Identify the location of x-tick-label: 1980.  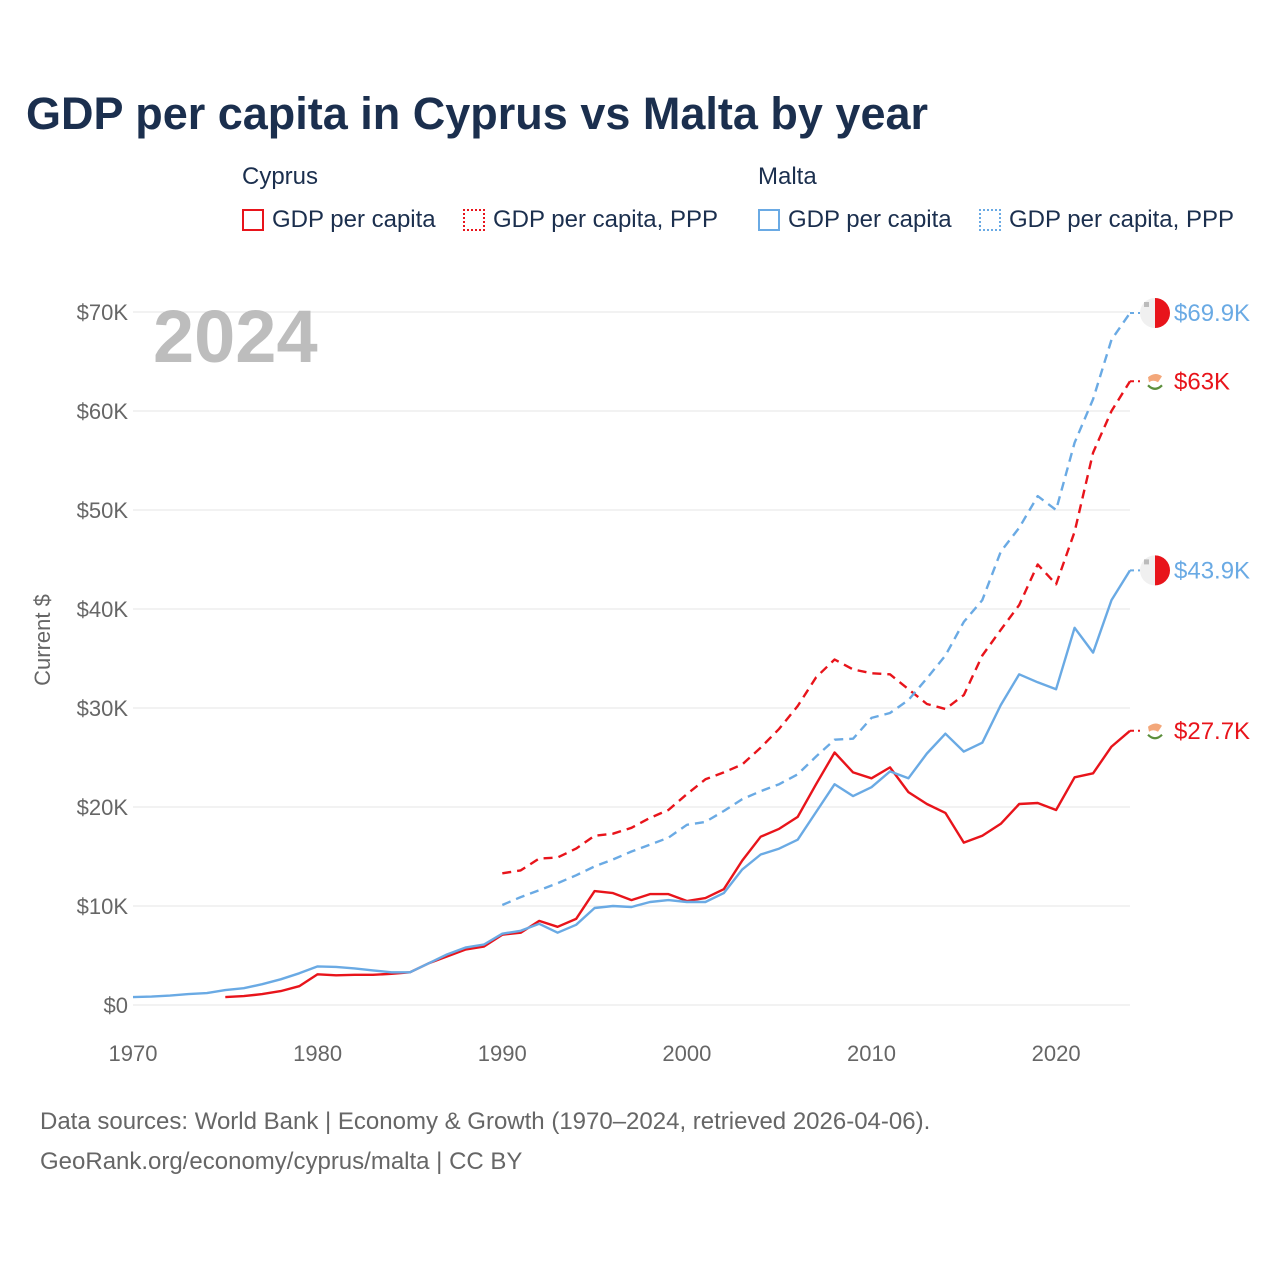
(317, 1053).